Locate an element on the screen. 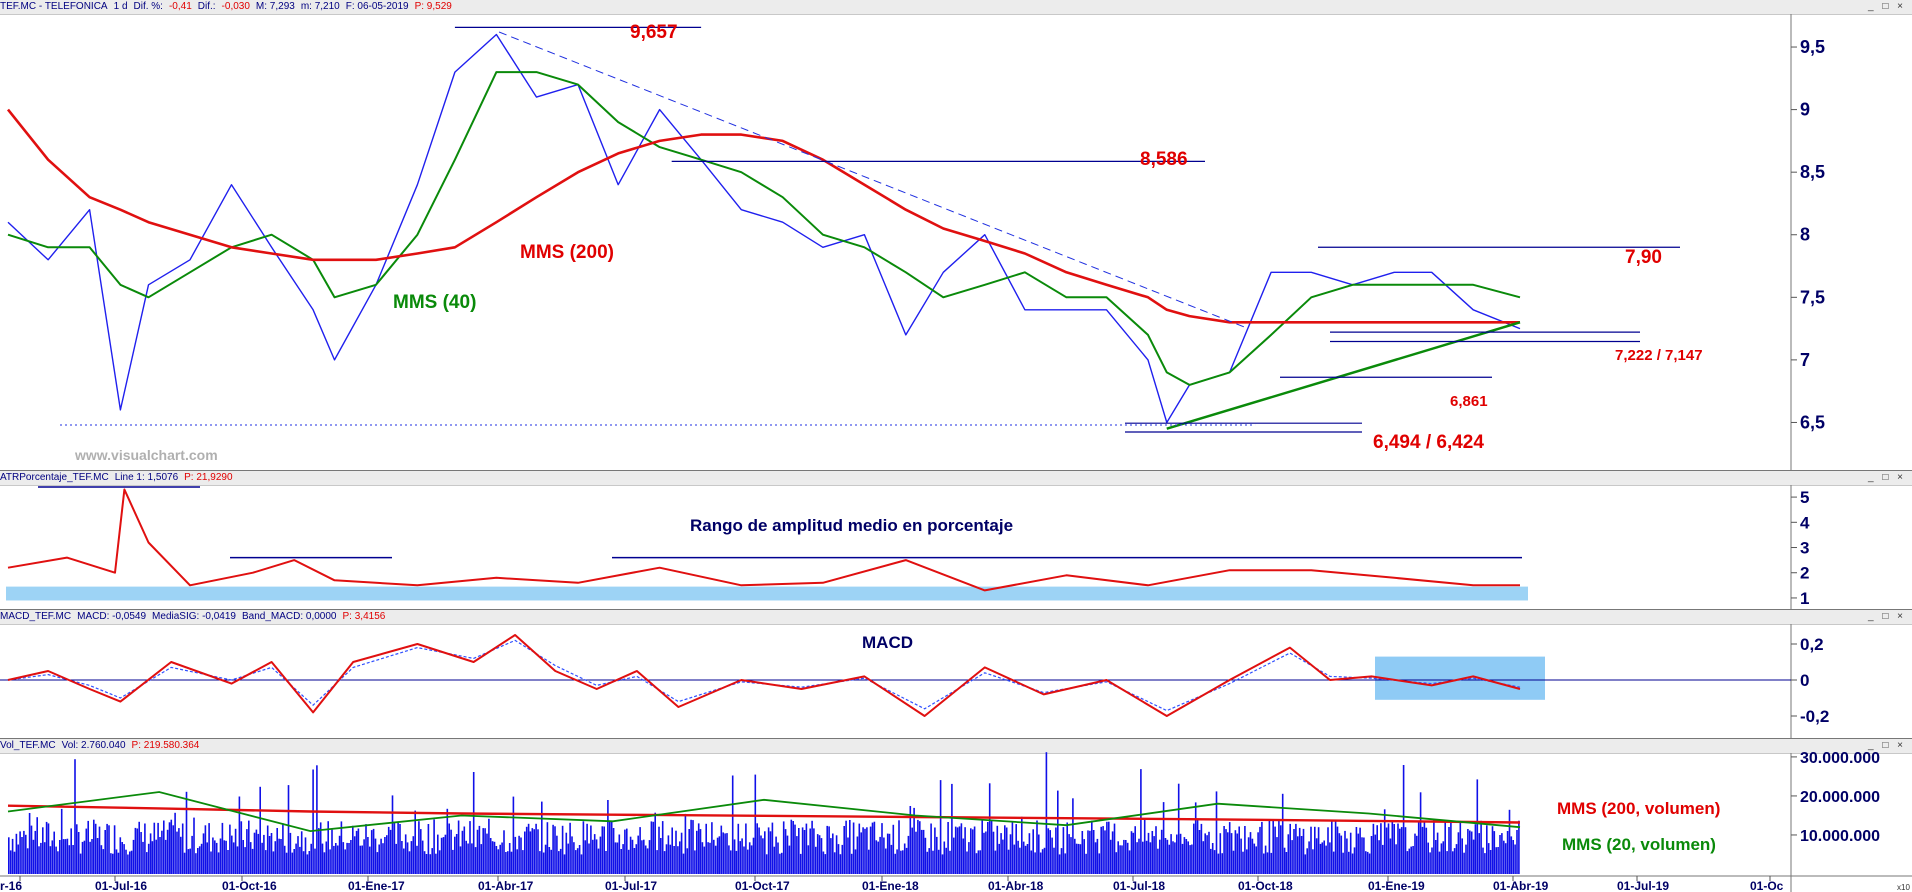 The width and height of the screenshot is (1912, 892). x-tick-label: 01-Abr-18 is located at coordinates (1016, 885).